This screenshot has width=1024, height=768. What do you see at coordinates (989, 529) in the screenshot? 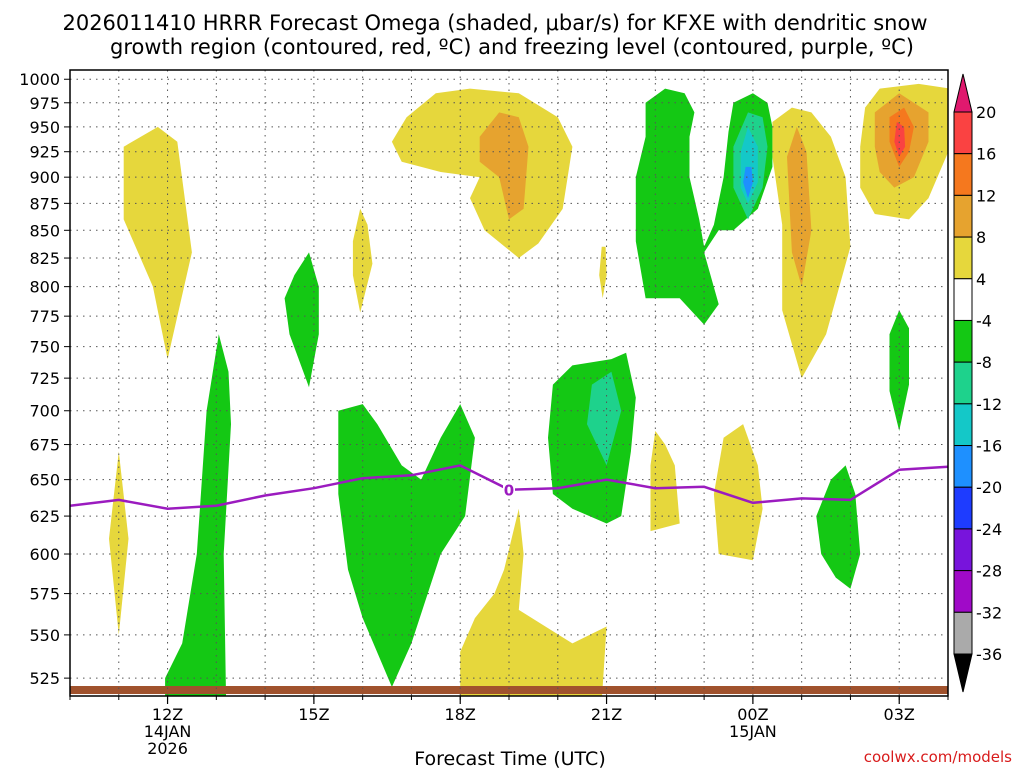
I see `colorbar-label--24: -24` at bounding box center [989, 529].